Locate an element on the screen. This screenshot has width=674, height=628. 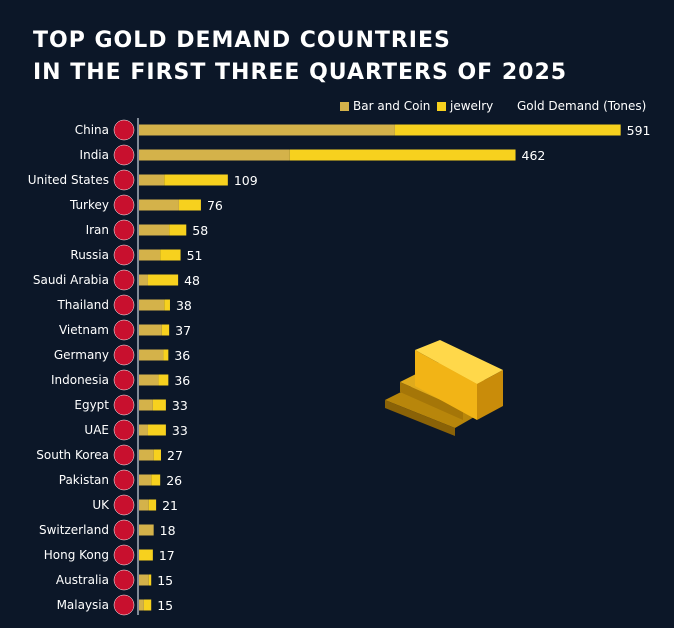
category-label: India is located at coordinates (94, 155).